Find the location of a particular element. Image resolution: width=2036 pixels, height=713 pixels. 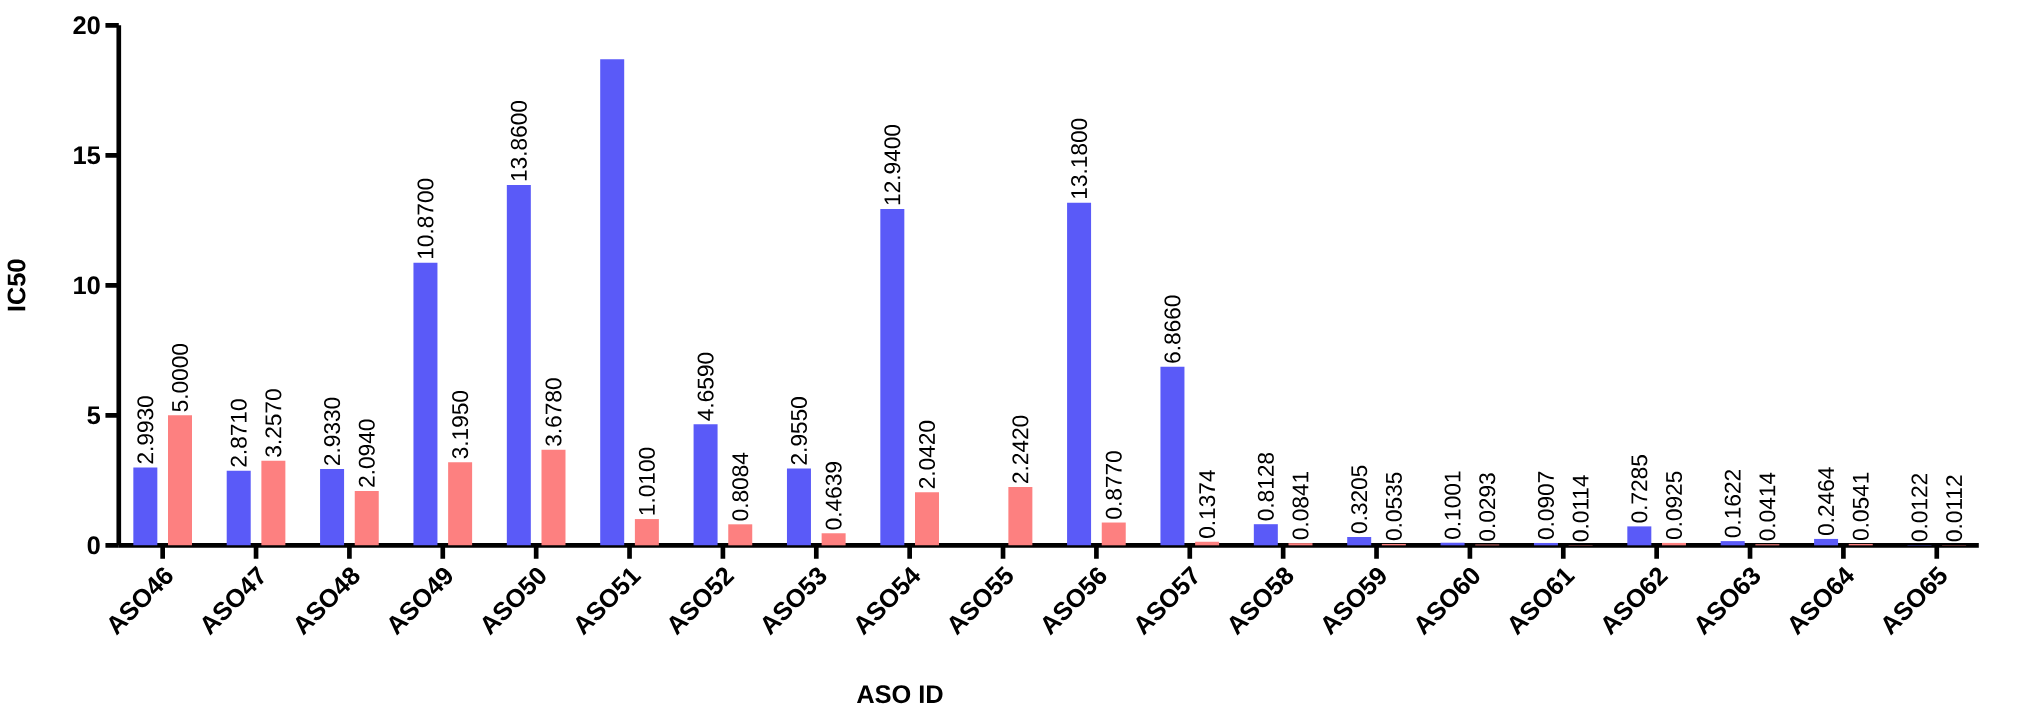

data-label: 1.0100 is located at coordinates (646, 481).